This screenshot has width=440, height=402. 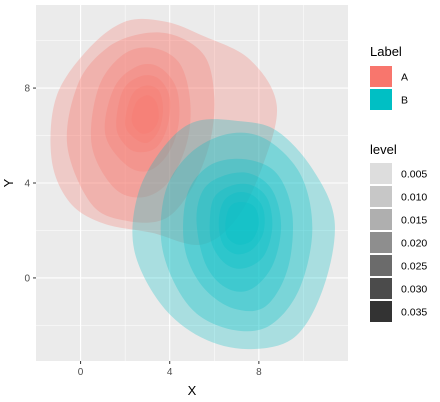 I want to click on density-band-A-0.03, so click(x=144, y=114).